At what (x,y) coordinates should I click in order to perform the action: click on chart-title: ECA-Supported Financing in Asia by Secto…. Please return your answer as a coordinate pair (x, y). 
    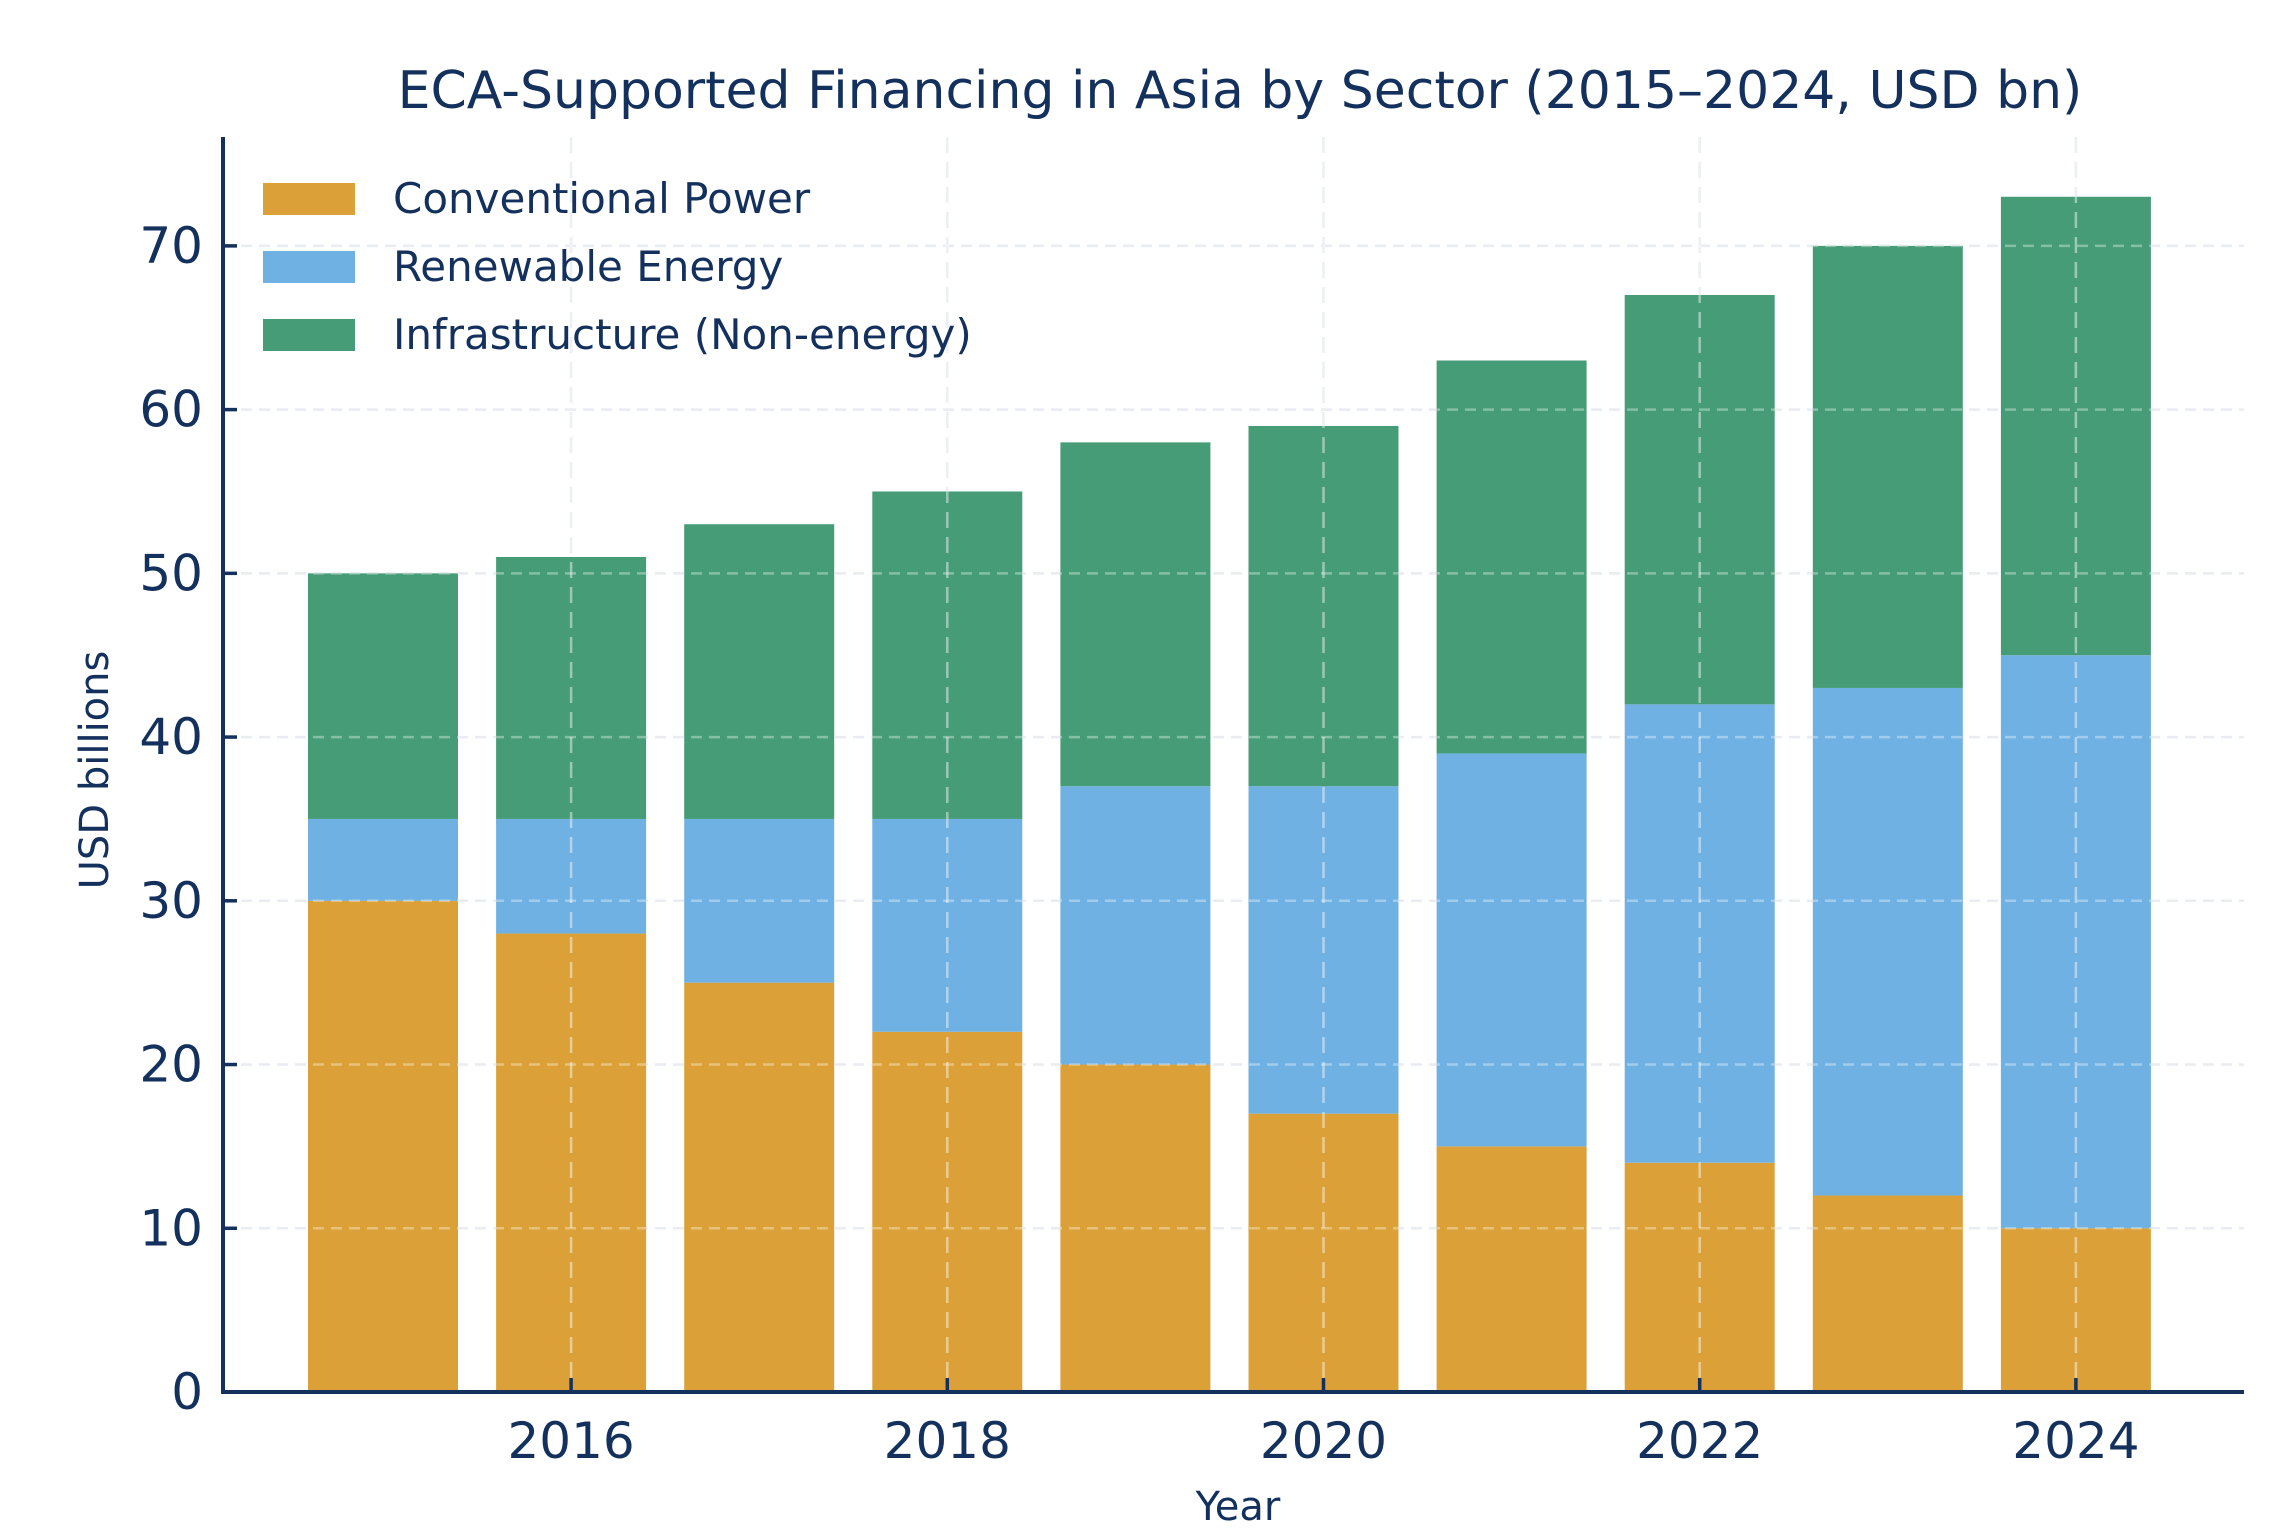
    Looking at the image, I should click on (1240, 91).